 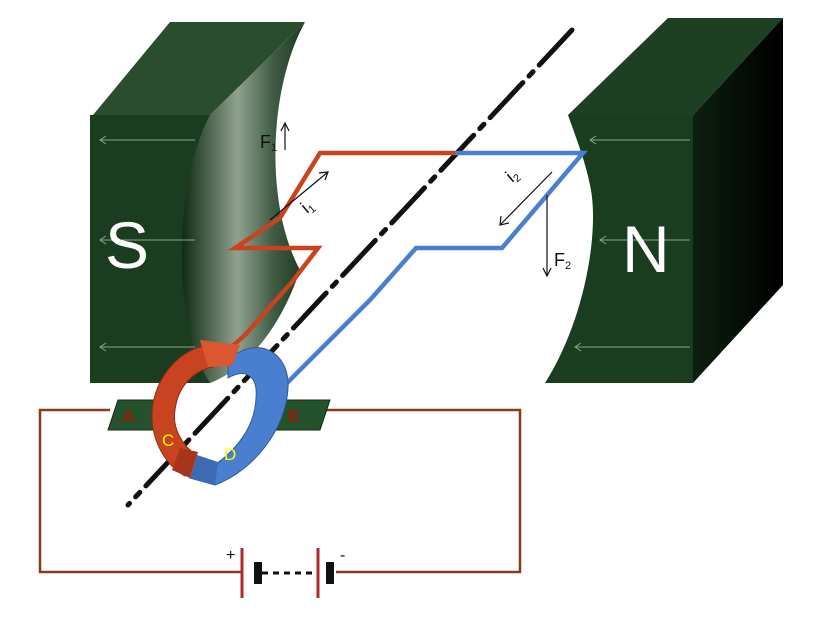 What do you see at coordinates (204, 470) in the screenshot?
I see `commutator-ring-d-end` at bounding box center [204, 470].